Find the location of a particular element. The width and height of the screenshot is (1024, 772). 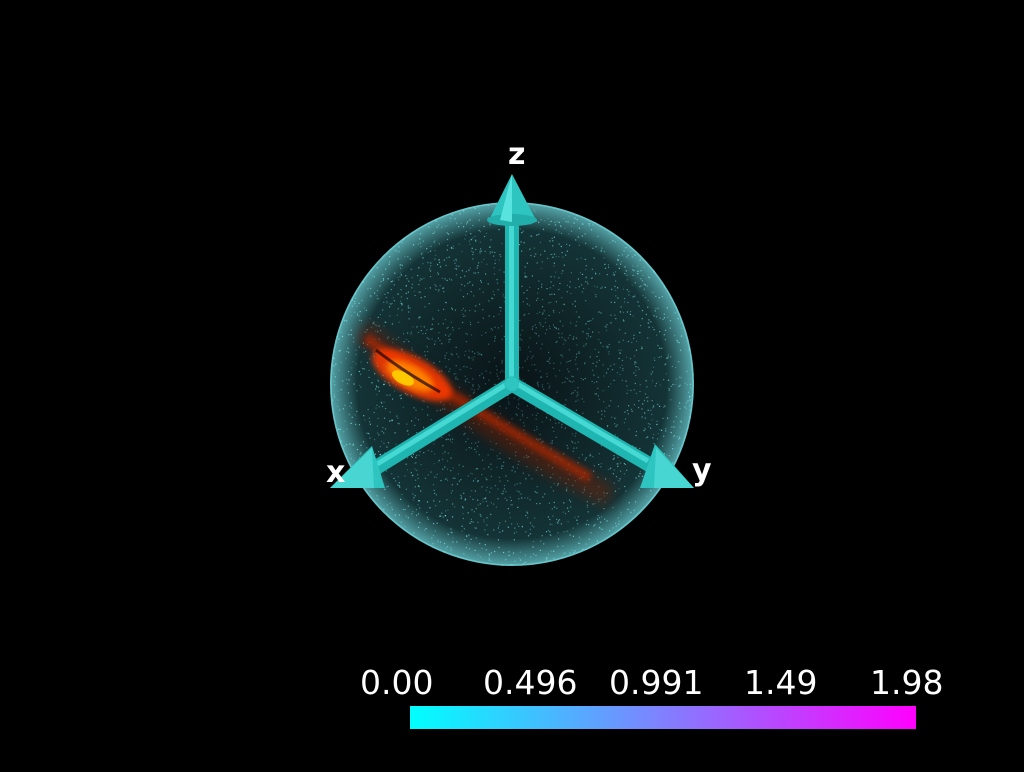

galactic-band is located at coordinates (485, 379).